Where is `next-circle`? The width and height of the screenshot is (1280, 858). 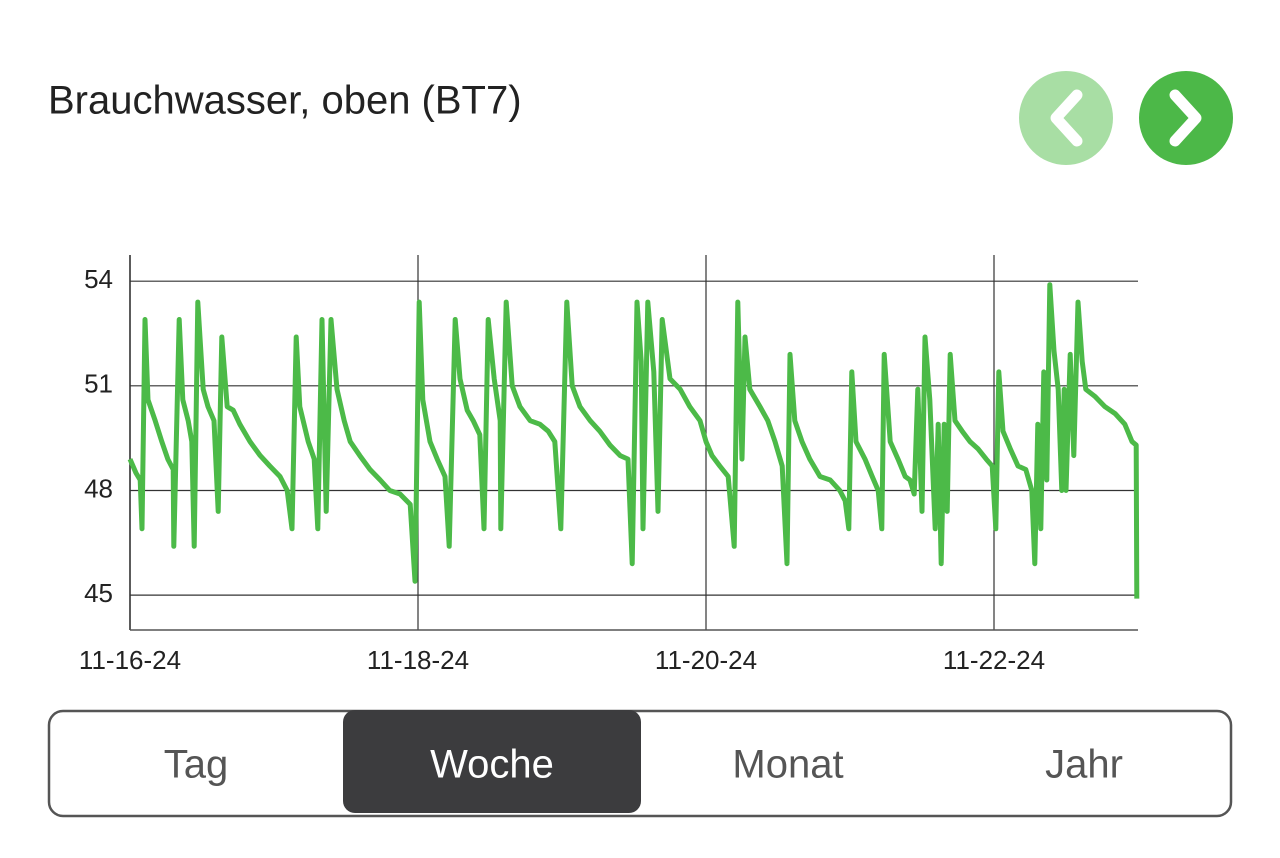
next-circle is located at coordinates (1186, 118).